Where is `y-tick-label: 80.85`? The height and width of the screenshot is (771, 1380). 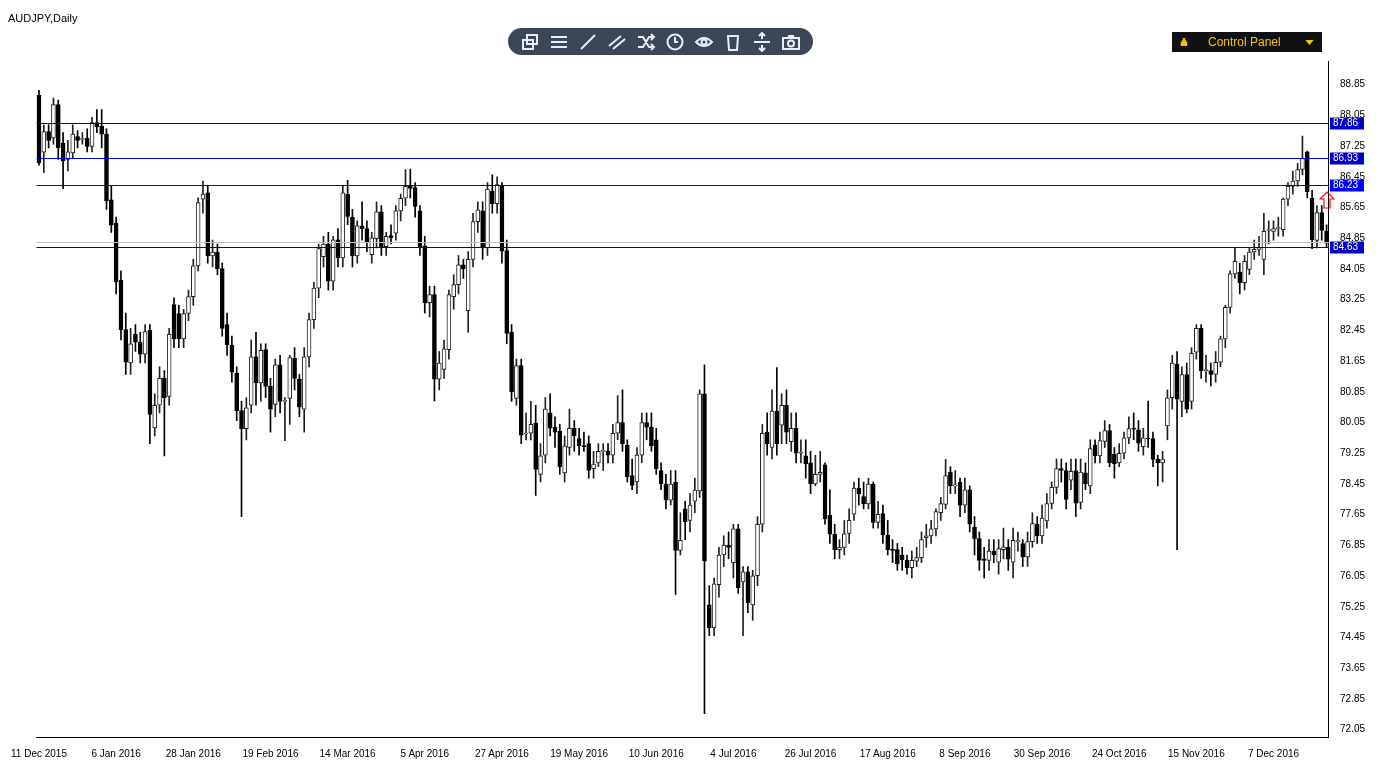 y-tick-label: 80.85 is located at coordinates (1352, 391).